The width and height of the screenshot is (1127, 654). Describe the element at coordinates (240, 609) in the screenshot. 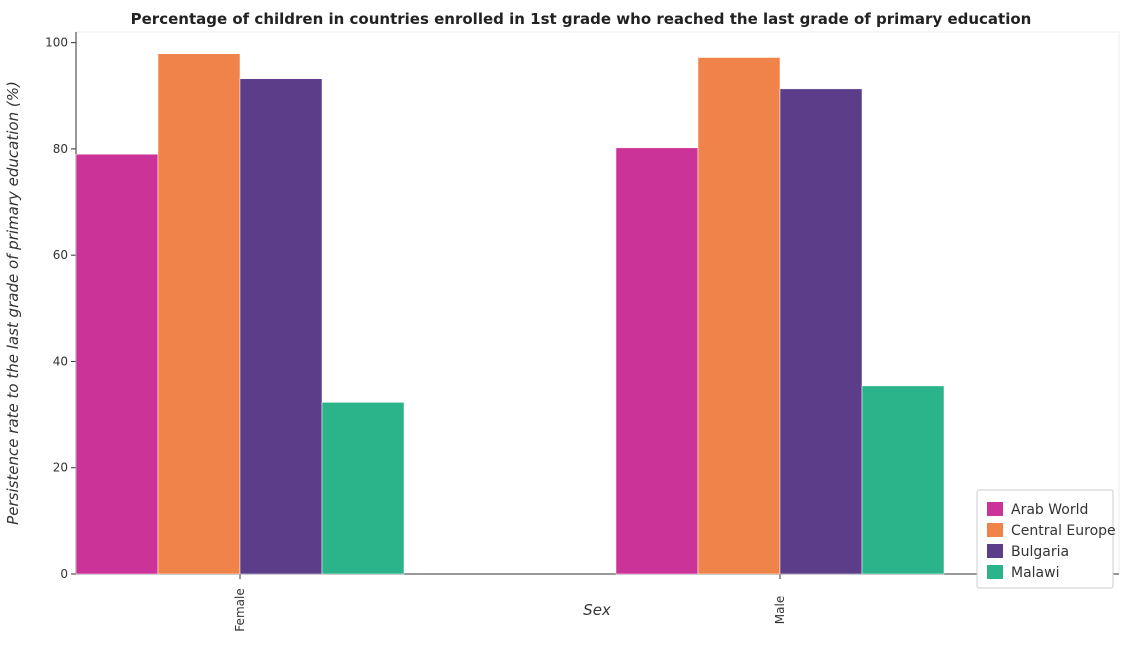

I see `x-tick-label: Female` at that location.